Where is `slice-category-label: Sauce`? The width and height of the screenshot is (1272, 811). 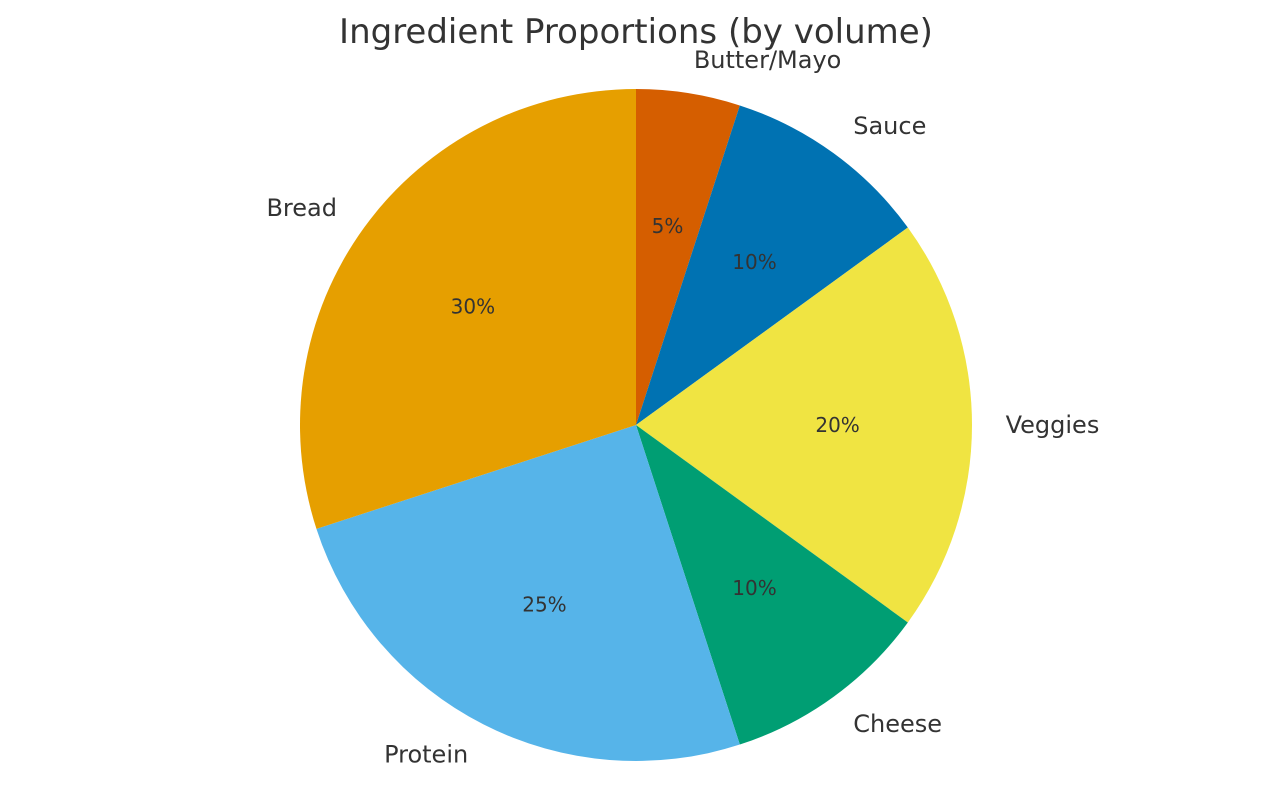
slice-category-label: Sauce is located at coordinates (889, 126).